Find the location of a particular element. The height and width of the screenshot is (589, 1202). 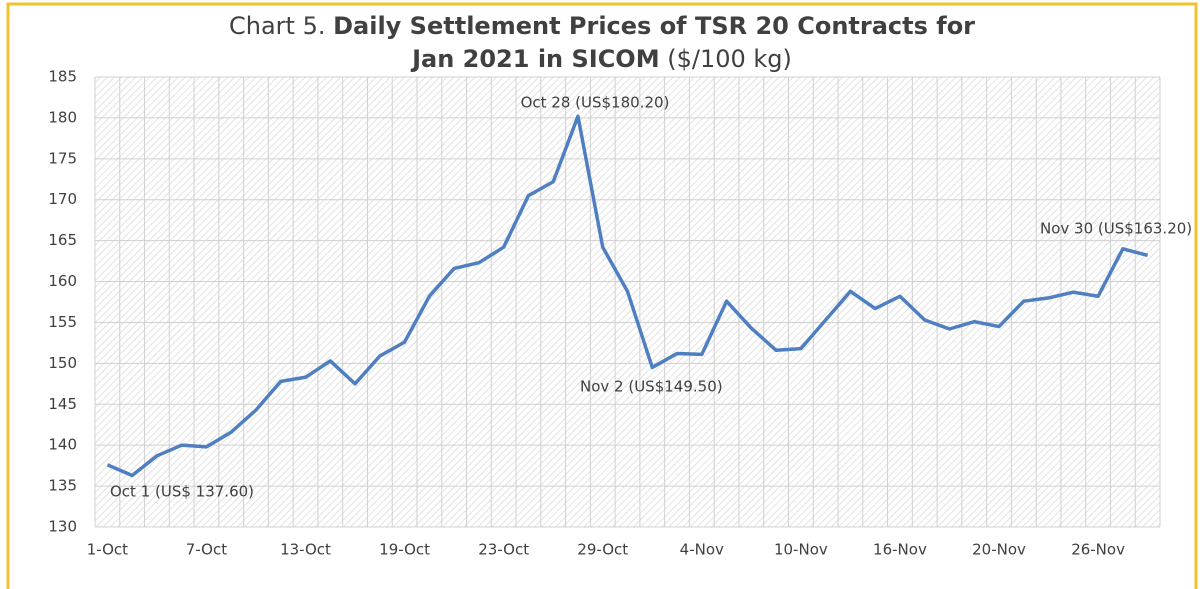

title-part: Jan 2021 in SICOM is located at coordinates (535, 59).